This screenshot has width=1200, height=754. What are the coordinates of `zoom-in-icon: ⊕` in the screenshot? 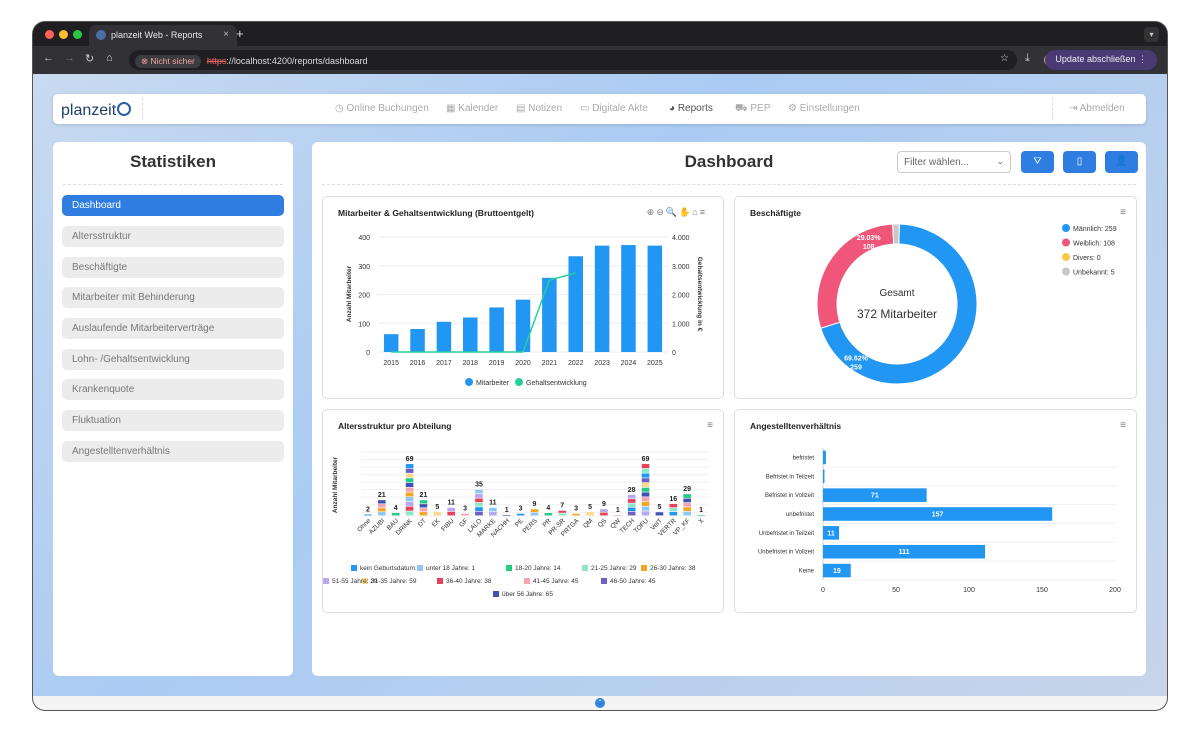 It's located at (651, 212).